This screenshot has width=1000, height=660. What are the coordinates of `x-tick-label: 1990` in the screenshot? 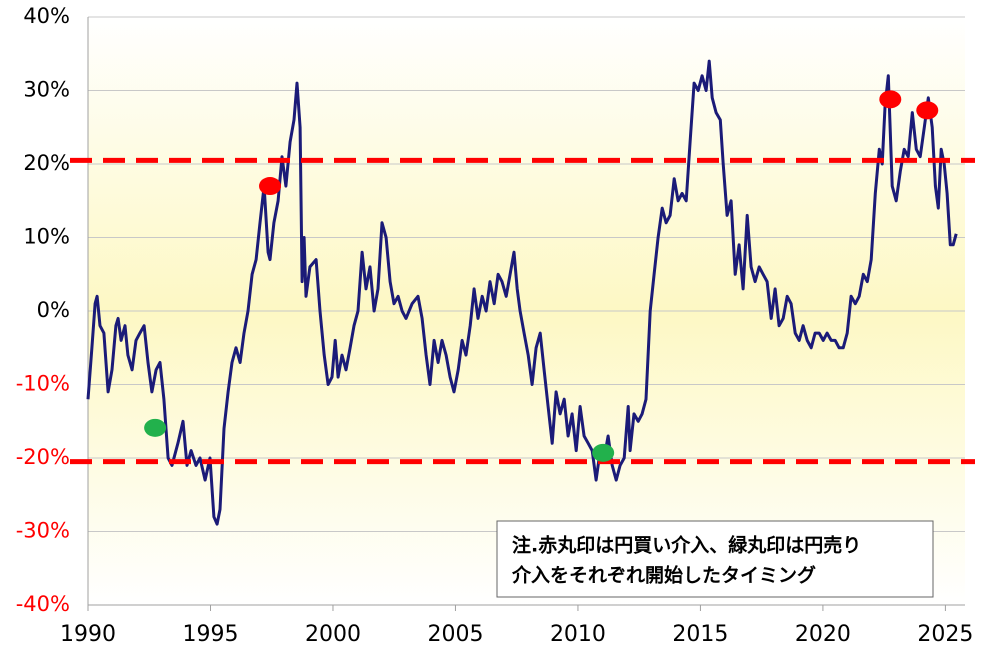 It's located at (88, 634).